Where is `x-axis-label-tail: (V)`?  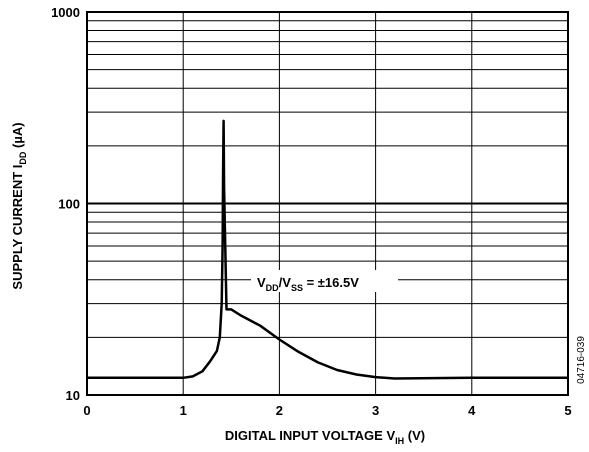
x-axis-label-tail: (V) is located at coordinates (414, 435).